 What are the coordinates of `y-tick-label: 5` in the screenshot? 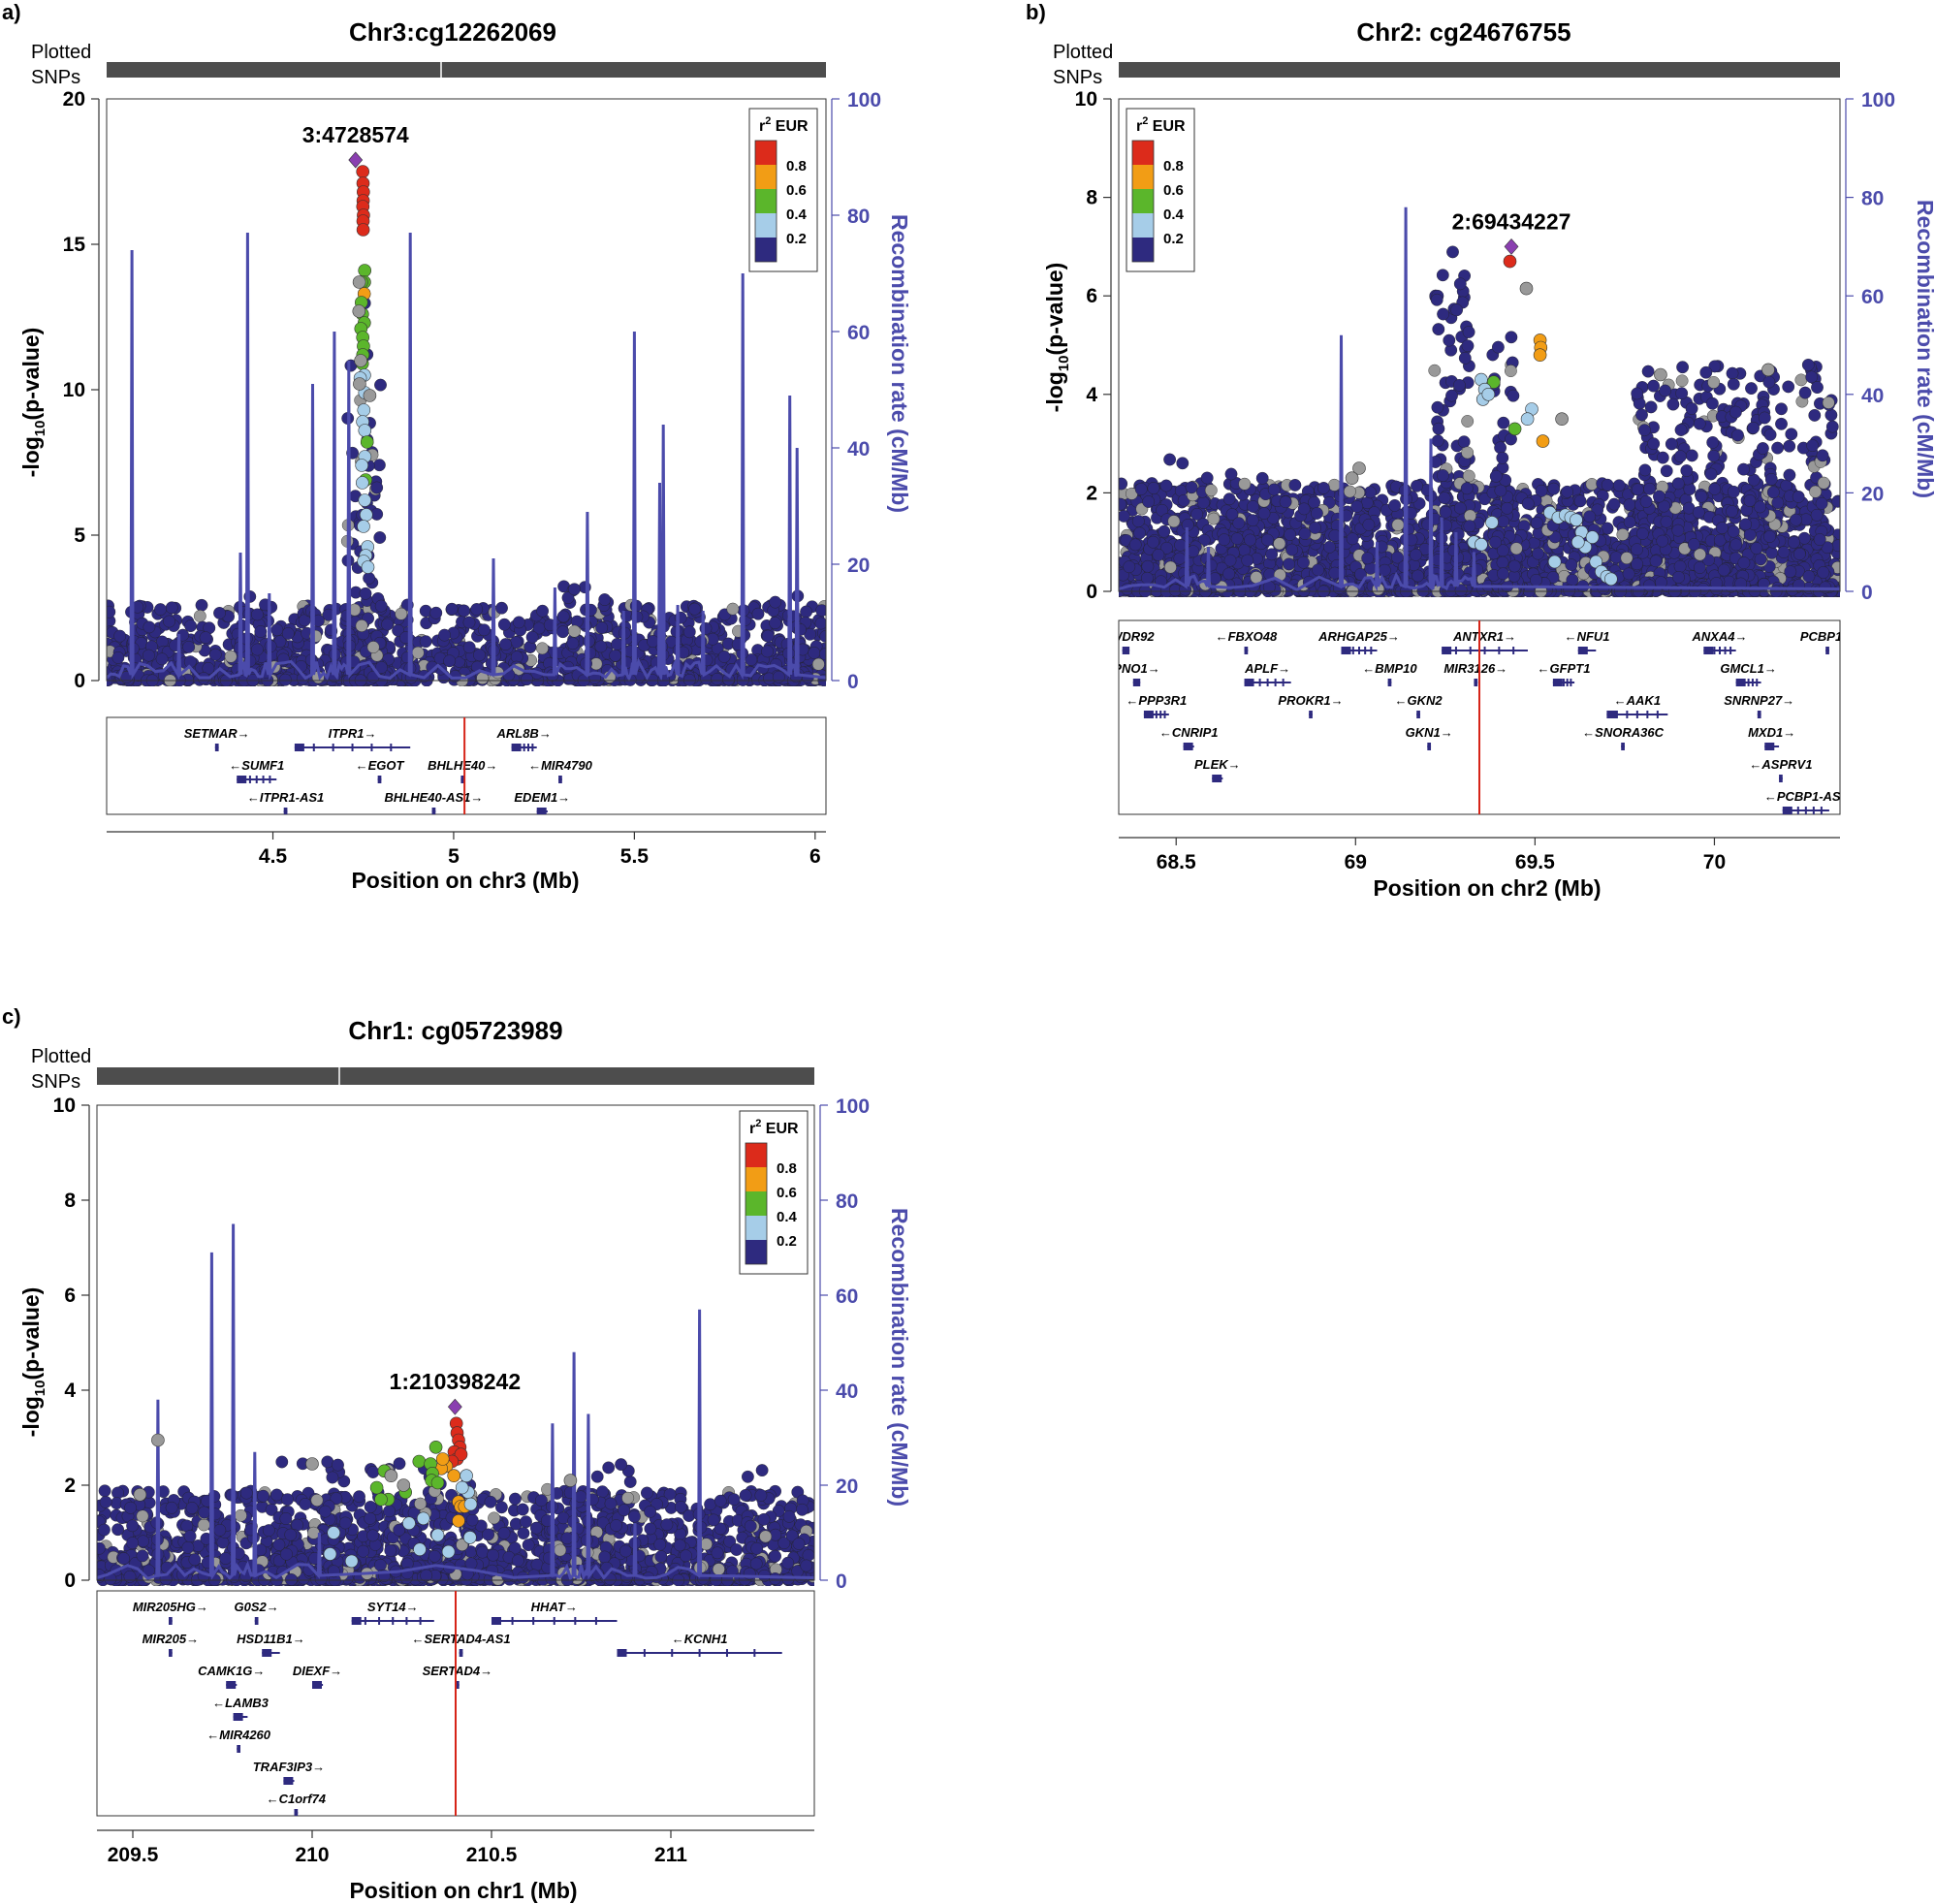 It's located at (79, 536).